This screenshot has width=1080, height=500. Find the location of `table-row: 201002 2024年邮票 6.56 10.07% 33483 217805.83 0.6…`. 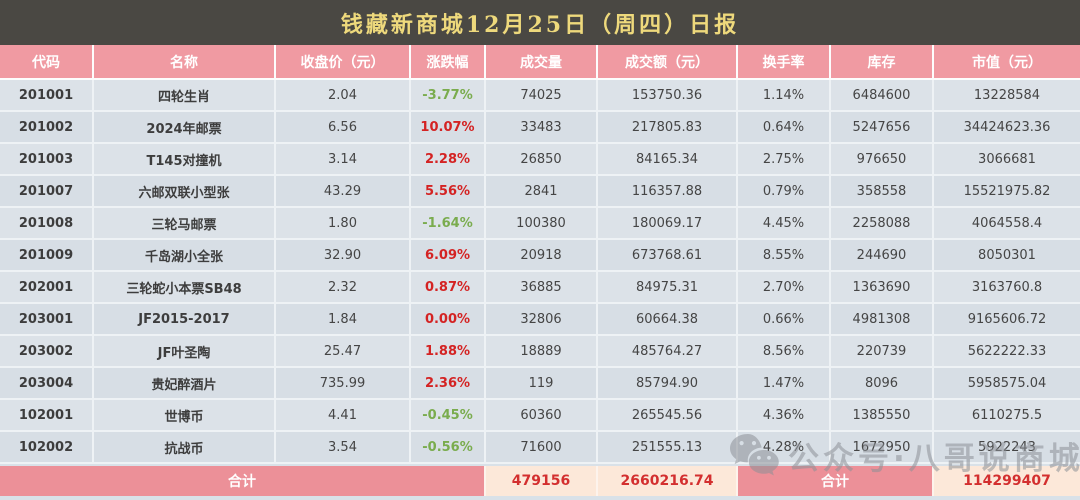

table-row: 201002 2024年邮票 6.56 10.07% 33483 217805.83 0.6… is located at coordinates (540, 128).